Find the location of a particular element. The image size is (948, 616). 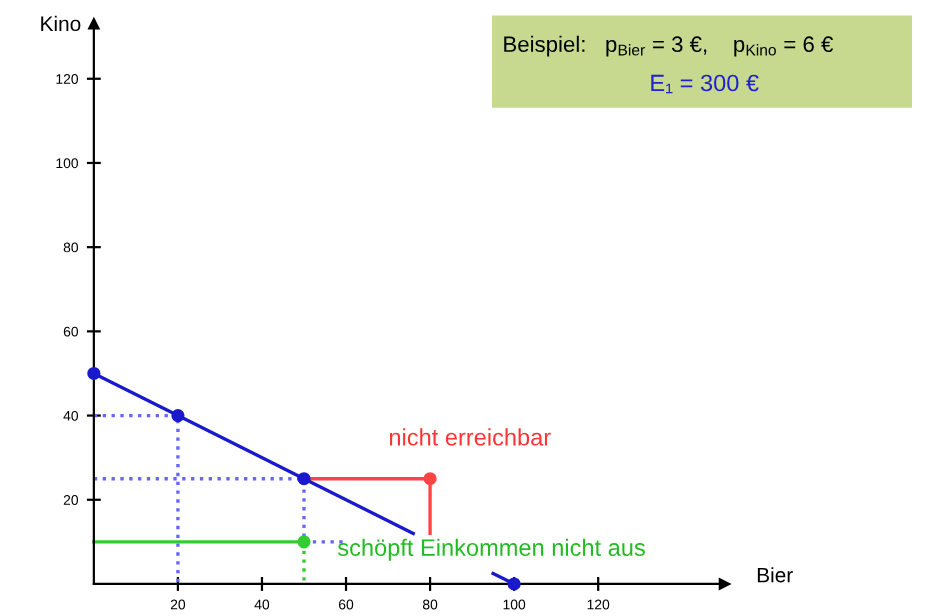

annotation: Beispiel: p$_{Bier}$ = 3 €, p$_{Kino}$ = 6 € is located at coordinates (669, 46).